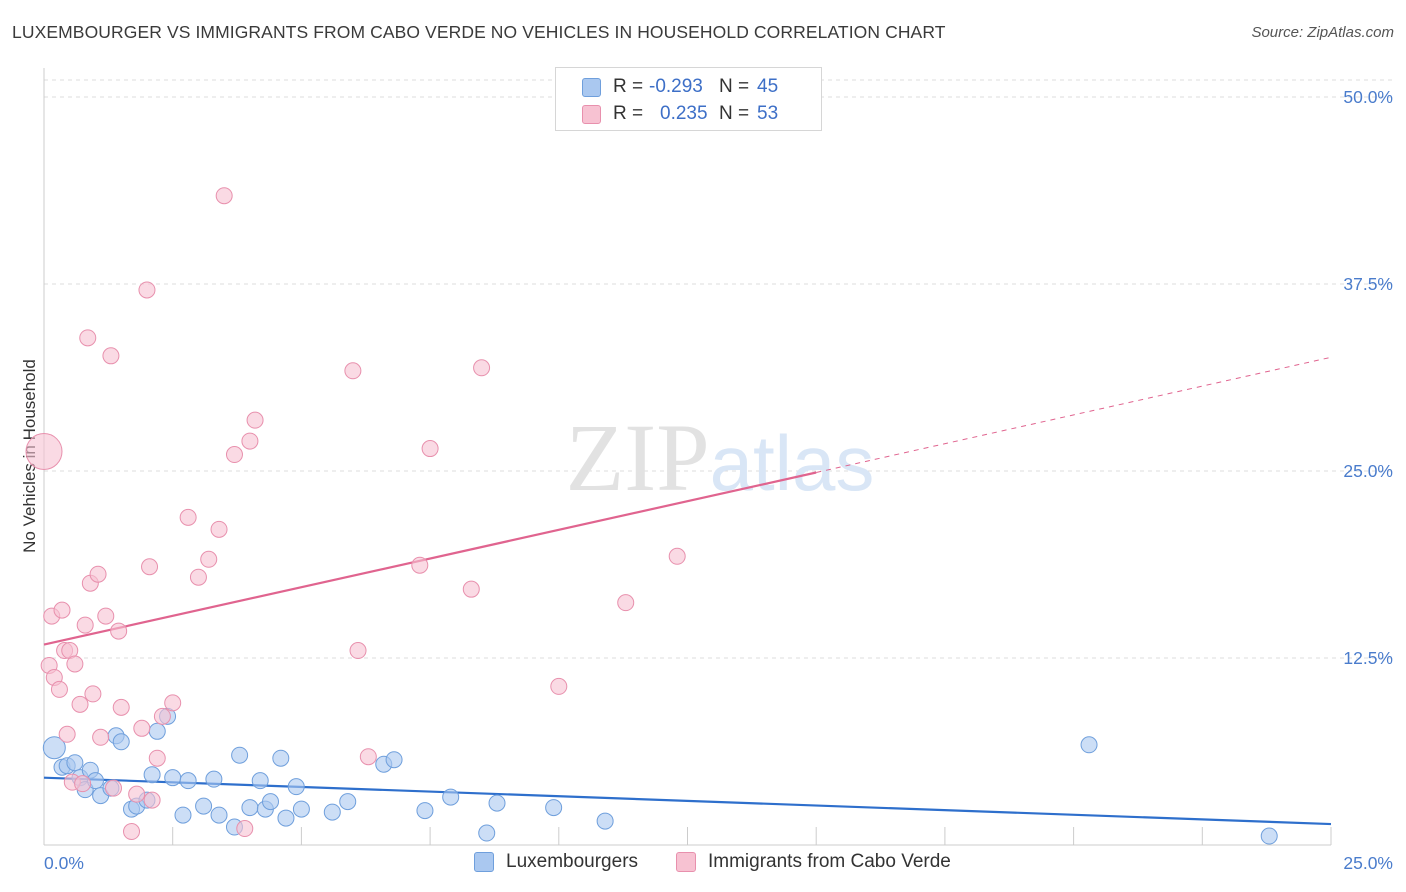 Image resolution: width=1406 pixels, height=892 pixels. Describe the element at coordinates (768, 113) in the screenshot. I see `n-value: 53` at that location.